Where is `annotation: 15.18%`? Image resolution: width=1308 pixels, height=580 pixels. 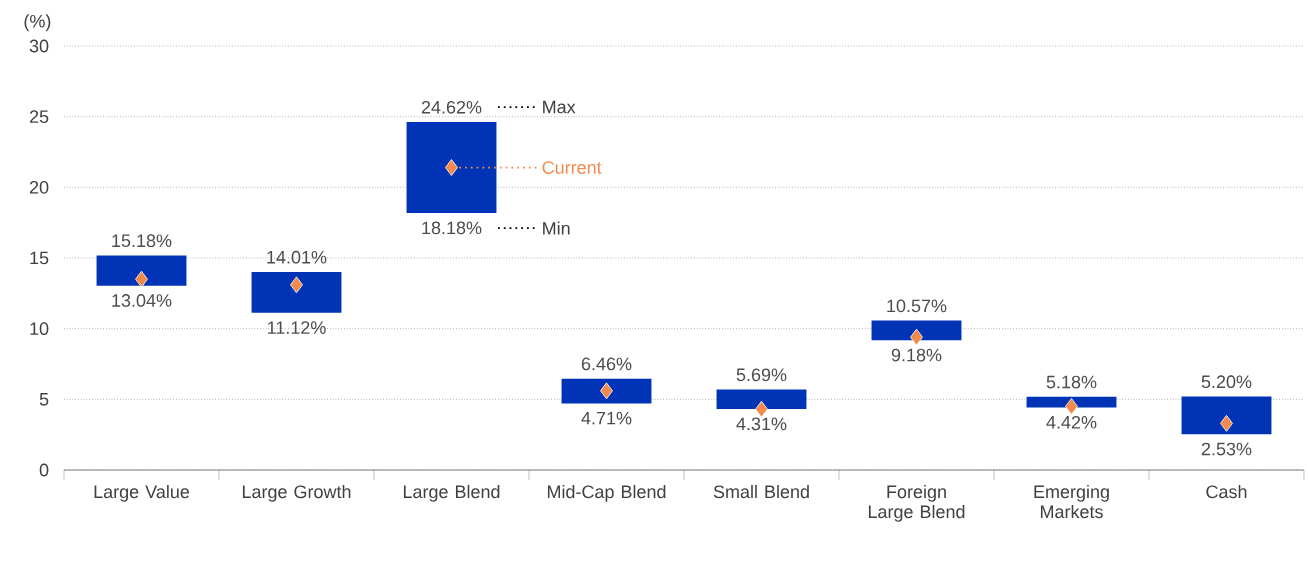 annotation: 15.18% is located at coordinates (142, 241).